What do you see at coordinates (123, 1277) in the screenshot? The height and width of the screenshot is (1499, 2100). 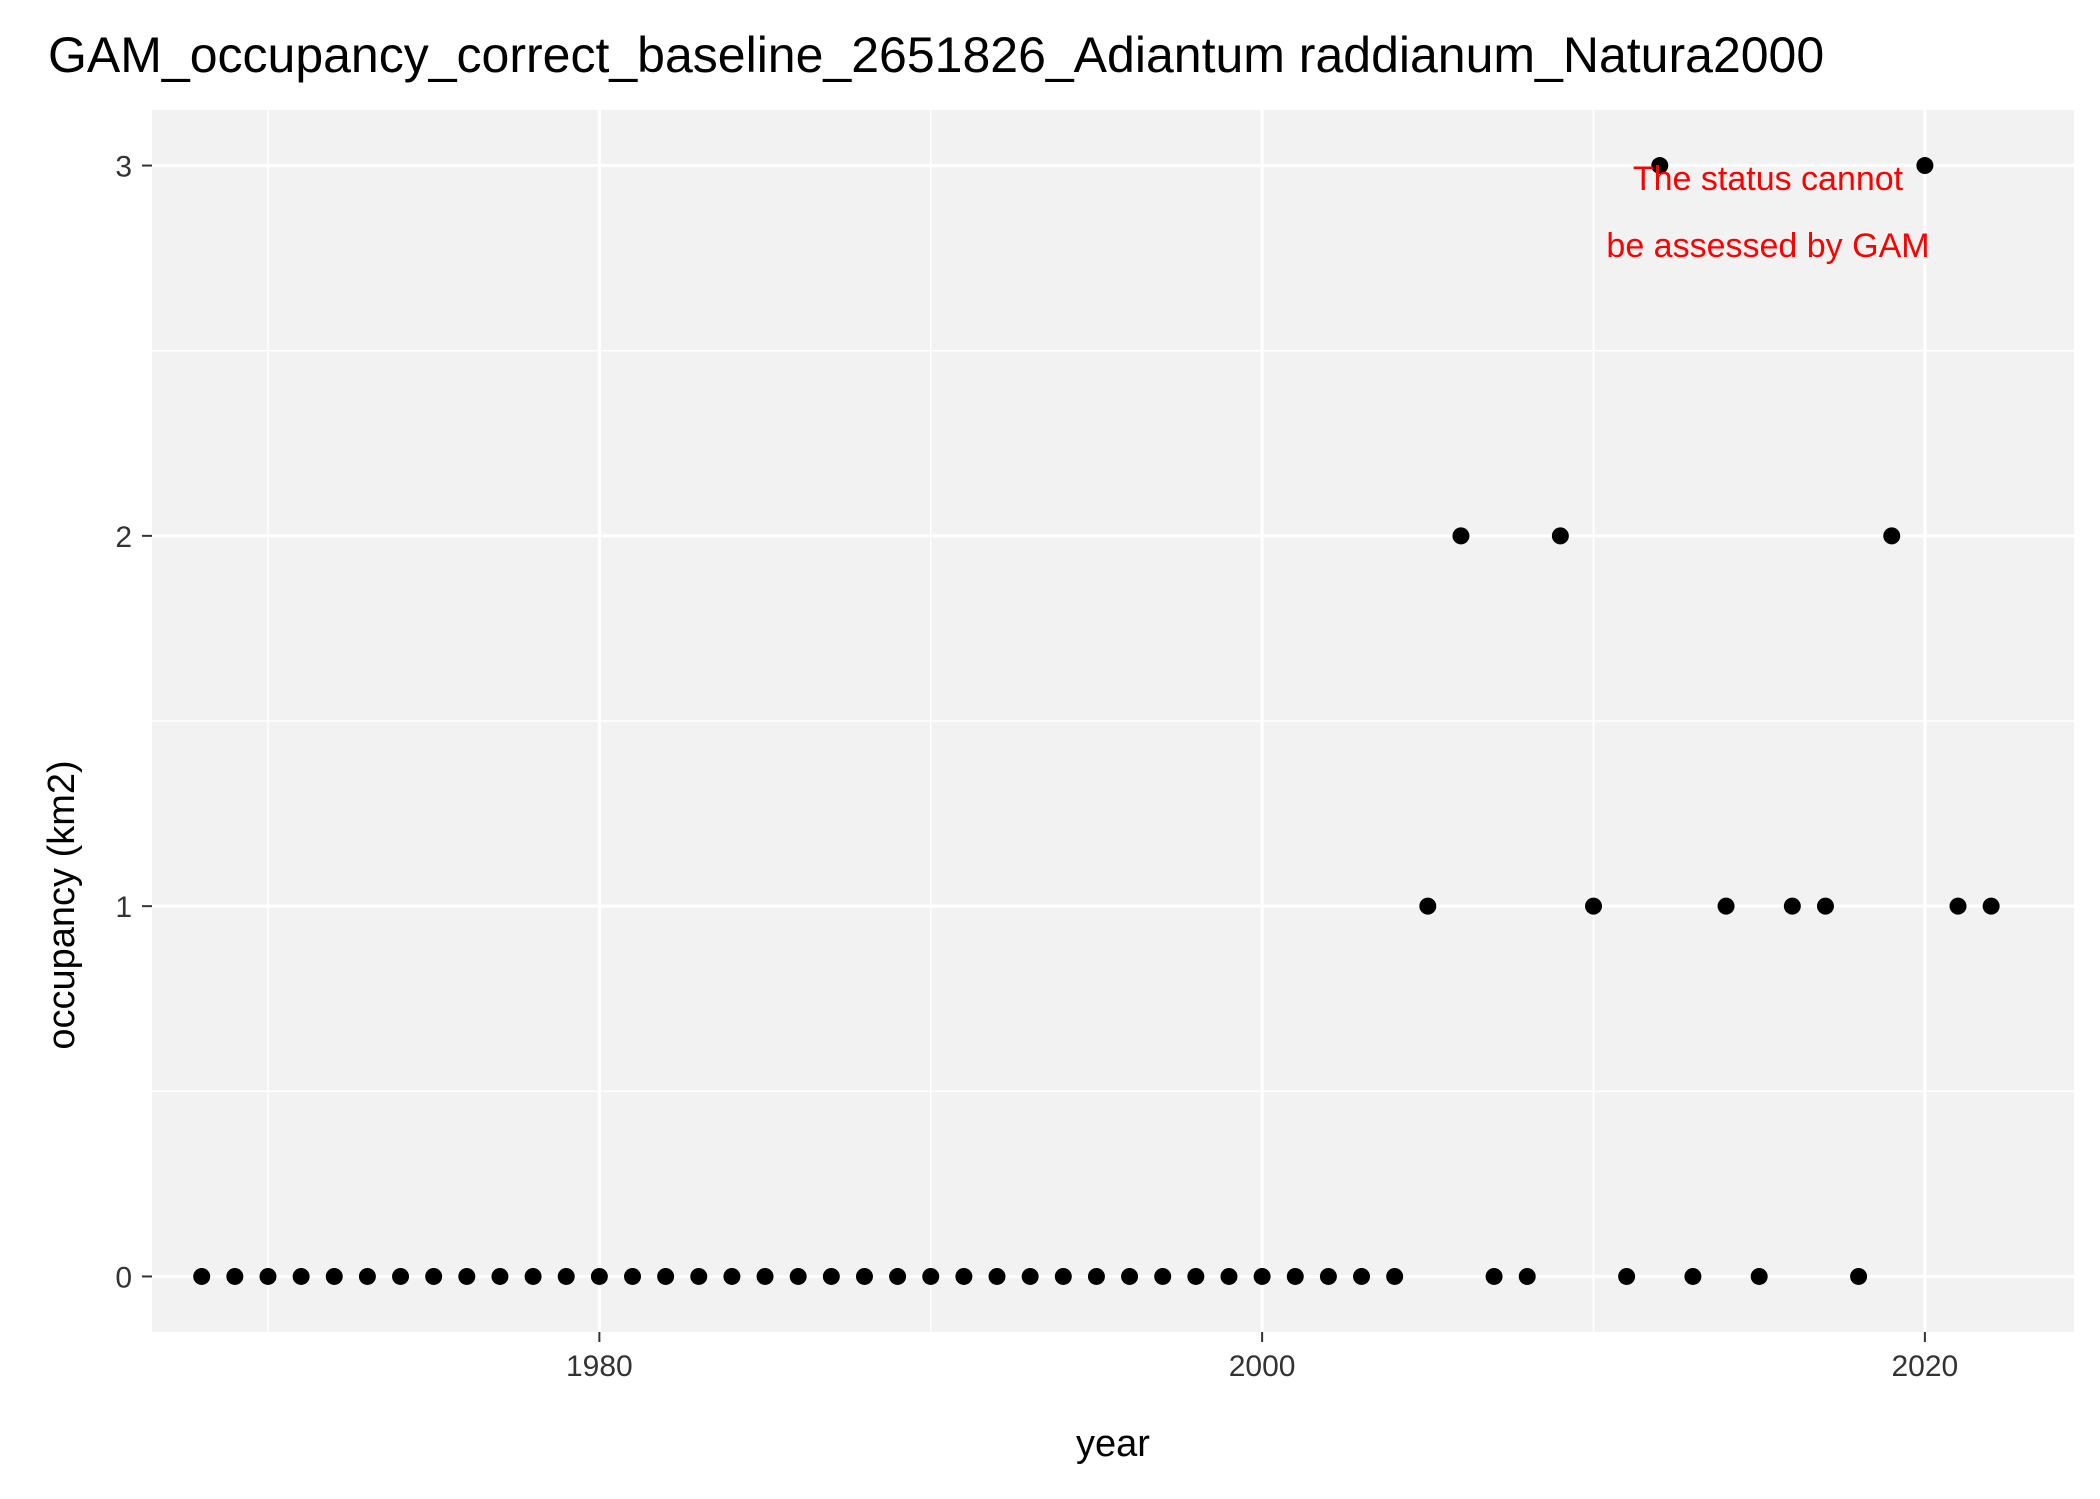 I see `y-tick-label: 0` at bounding box center [123, 1277].